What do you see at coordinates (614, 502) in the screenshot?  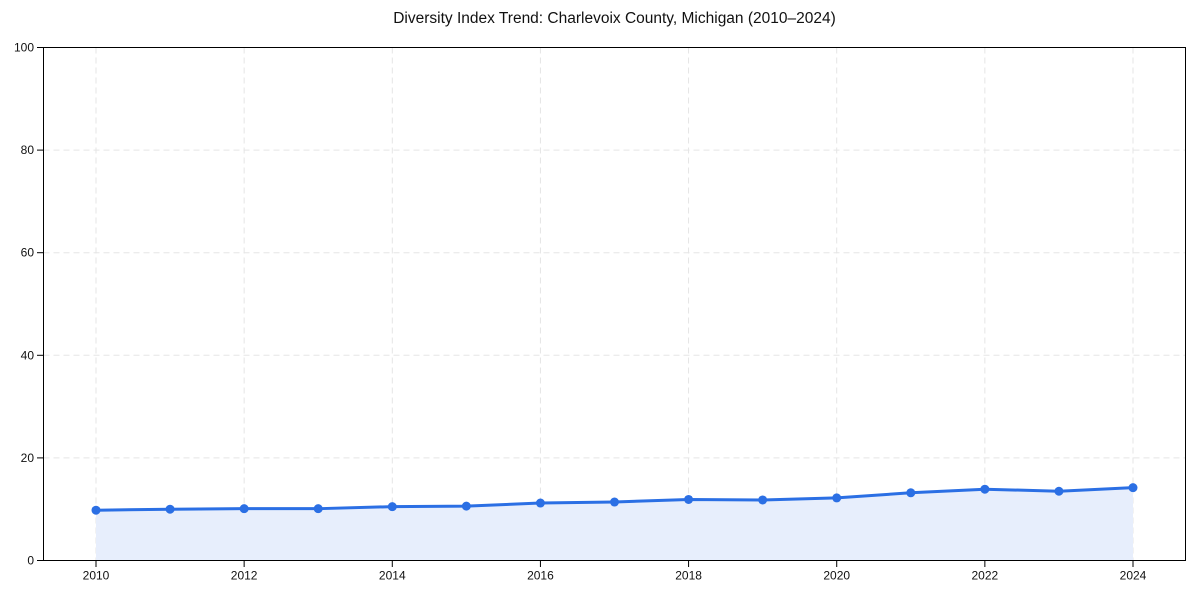 I see `data-point-2017` at bounding box center [614, 502].